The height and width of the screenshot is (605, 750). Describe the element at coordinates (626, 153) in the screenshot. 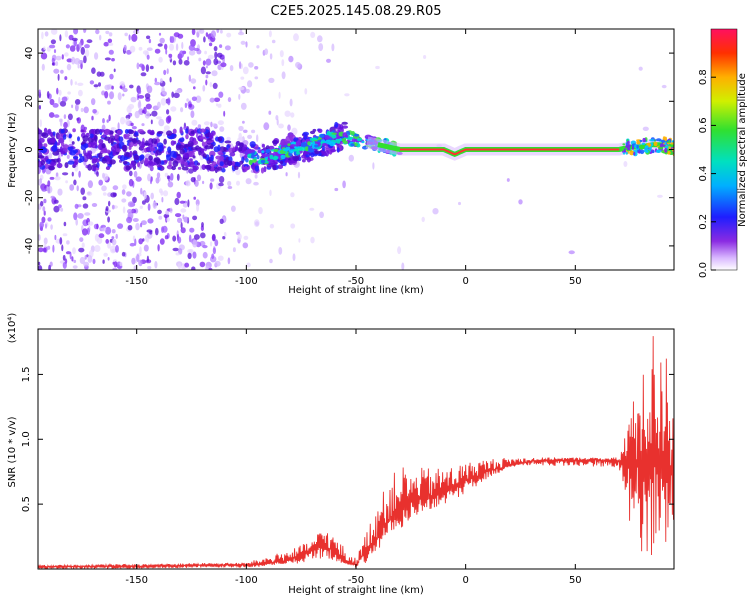

I see `spectrogram-end-blob` at that location.